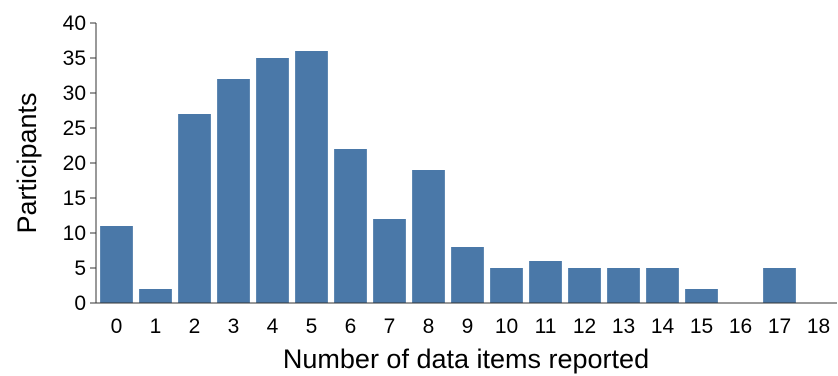 Image resolution: width=838 pixels, height=376 pixels. I want to click on x-tick-label-11: 11, so click(546, 326).